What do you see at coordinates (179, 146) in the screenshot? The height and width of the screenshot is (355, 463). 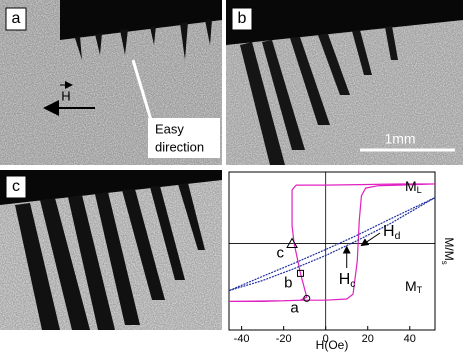 I see `easy-direction-label: direction` at bounding box center [179, 146].